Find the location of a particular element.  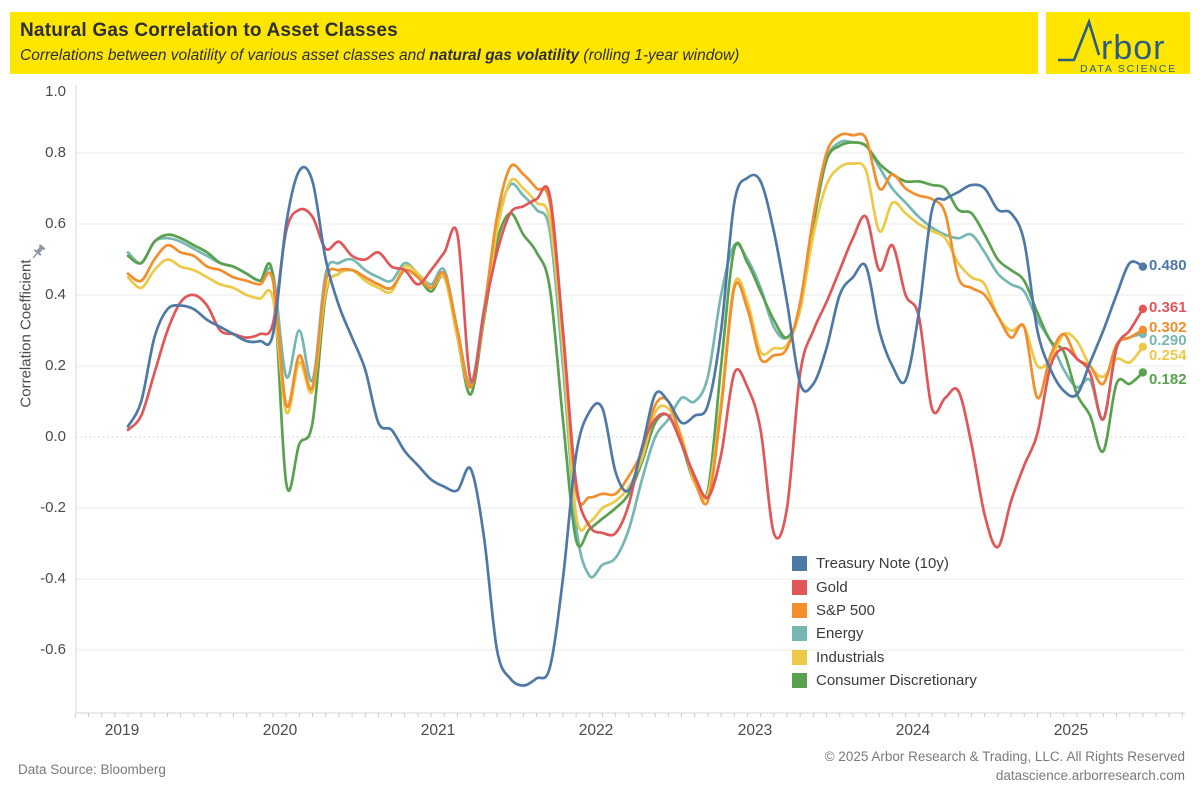

x-tick-label-2022: 2022 is located at coordinates (596, 730).